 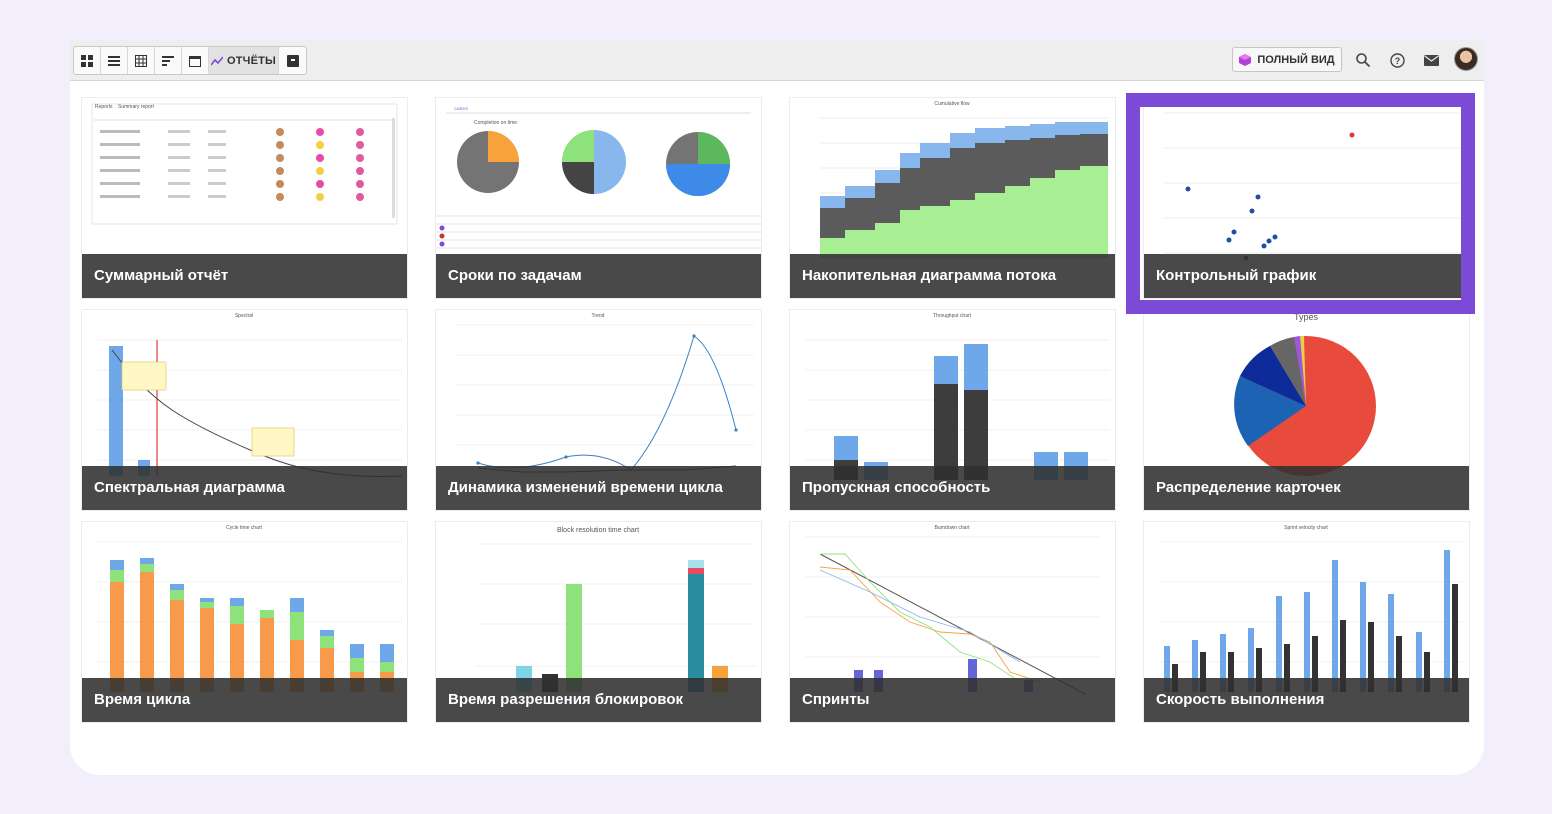 What do you see at coordinates (1397, 60) in the screenshot?
I see `help-icon: ?` at bounding box center [1397, 60].